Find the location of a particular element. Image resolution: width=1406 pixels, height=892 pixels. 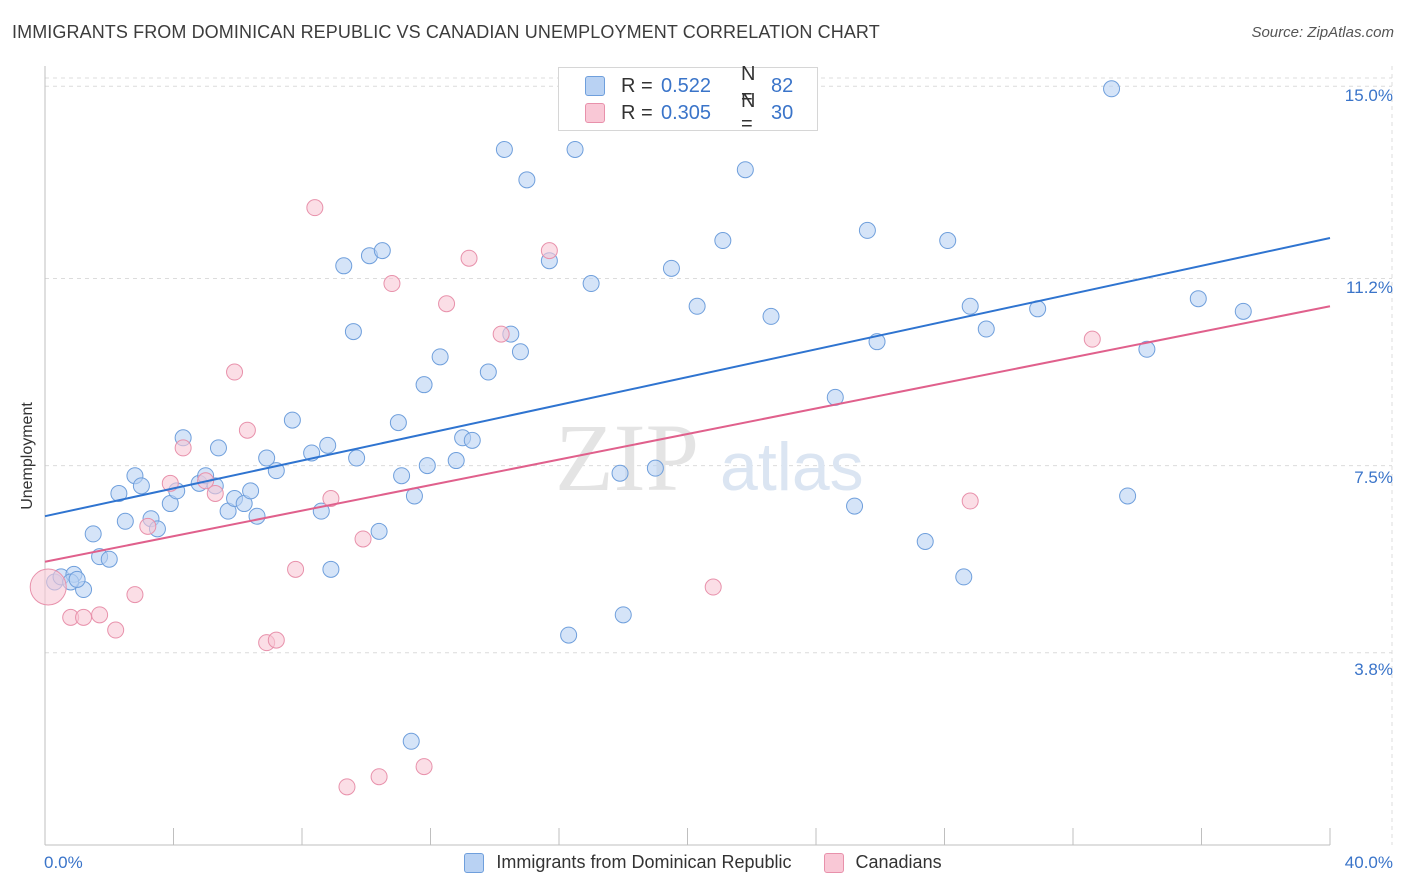

watermark: ZIP atlas is located at coordinates (709, 457).